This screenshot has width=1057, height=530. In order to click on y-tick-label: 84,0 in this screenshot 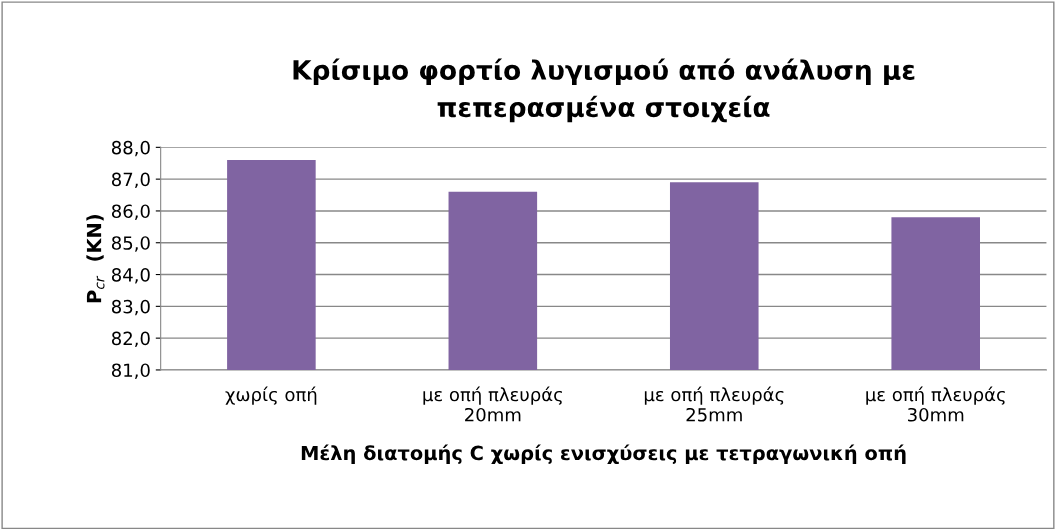, I will do `click(130, 276)`.